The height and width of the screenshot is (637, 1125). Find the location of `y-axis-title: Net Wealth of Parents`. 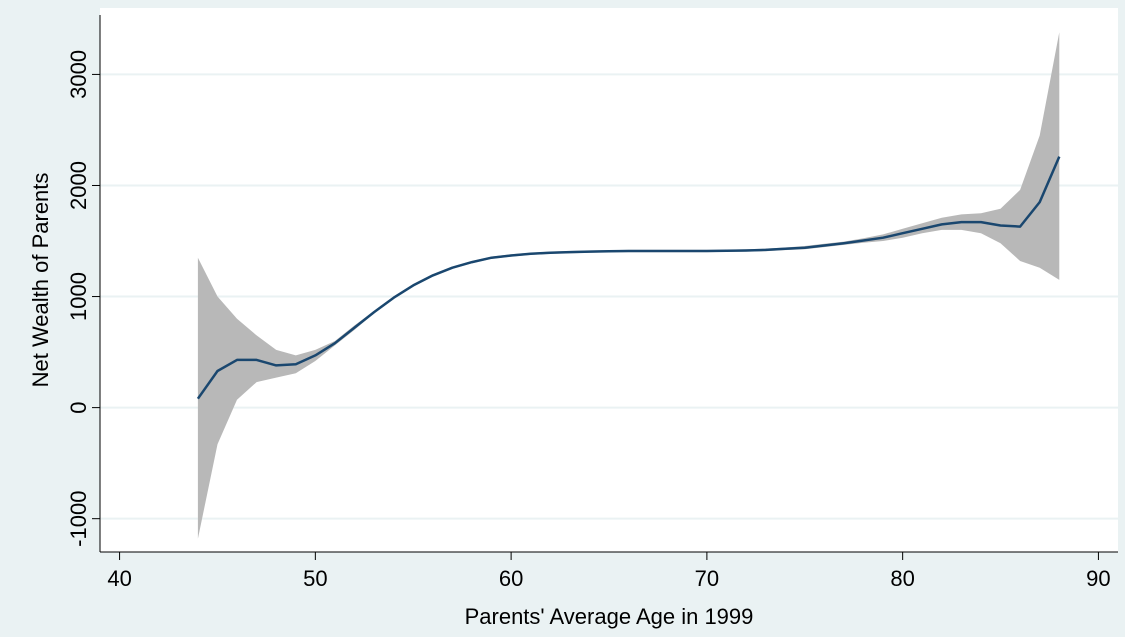

y-axis-title: Net Wealth of Parents is located at coordinates (40, 280).